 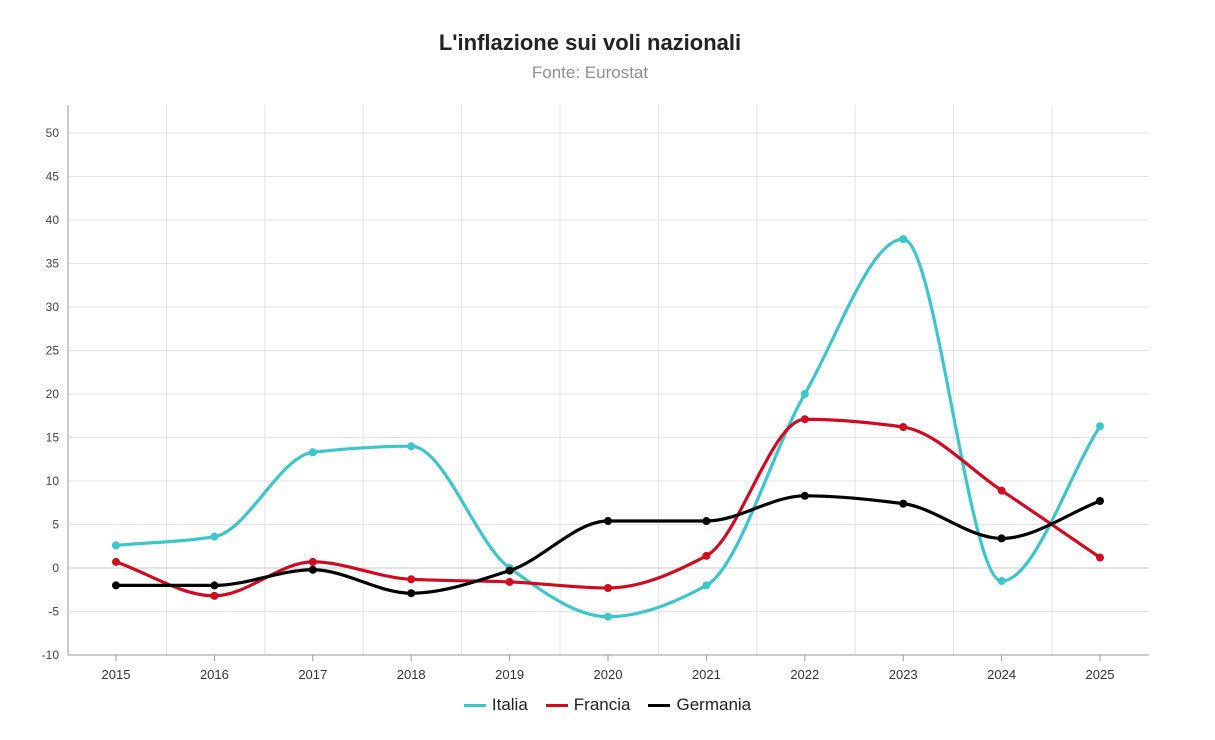 I want to click on y-tick-label: 0, so click(x=55, y=568).